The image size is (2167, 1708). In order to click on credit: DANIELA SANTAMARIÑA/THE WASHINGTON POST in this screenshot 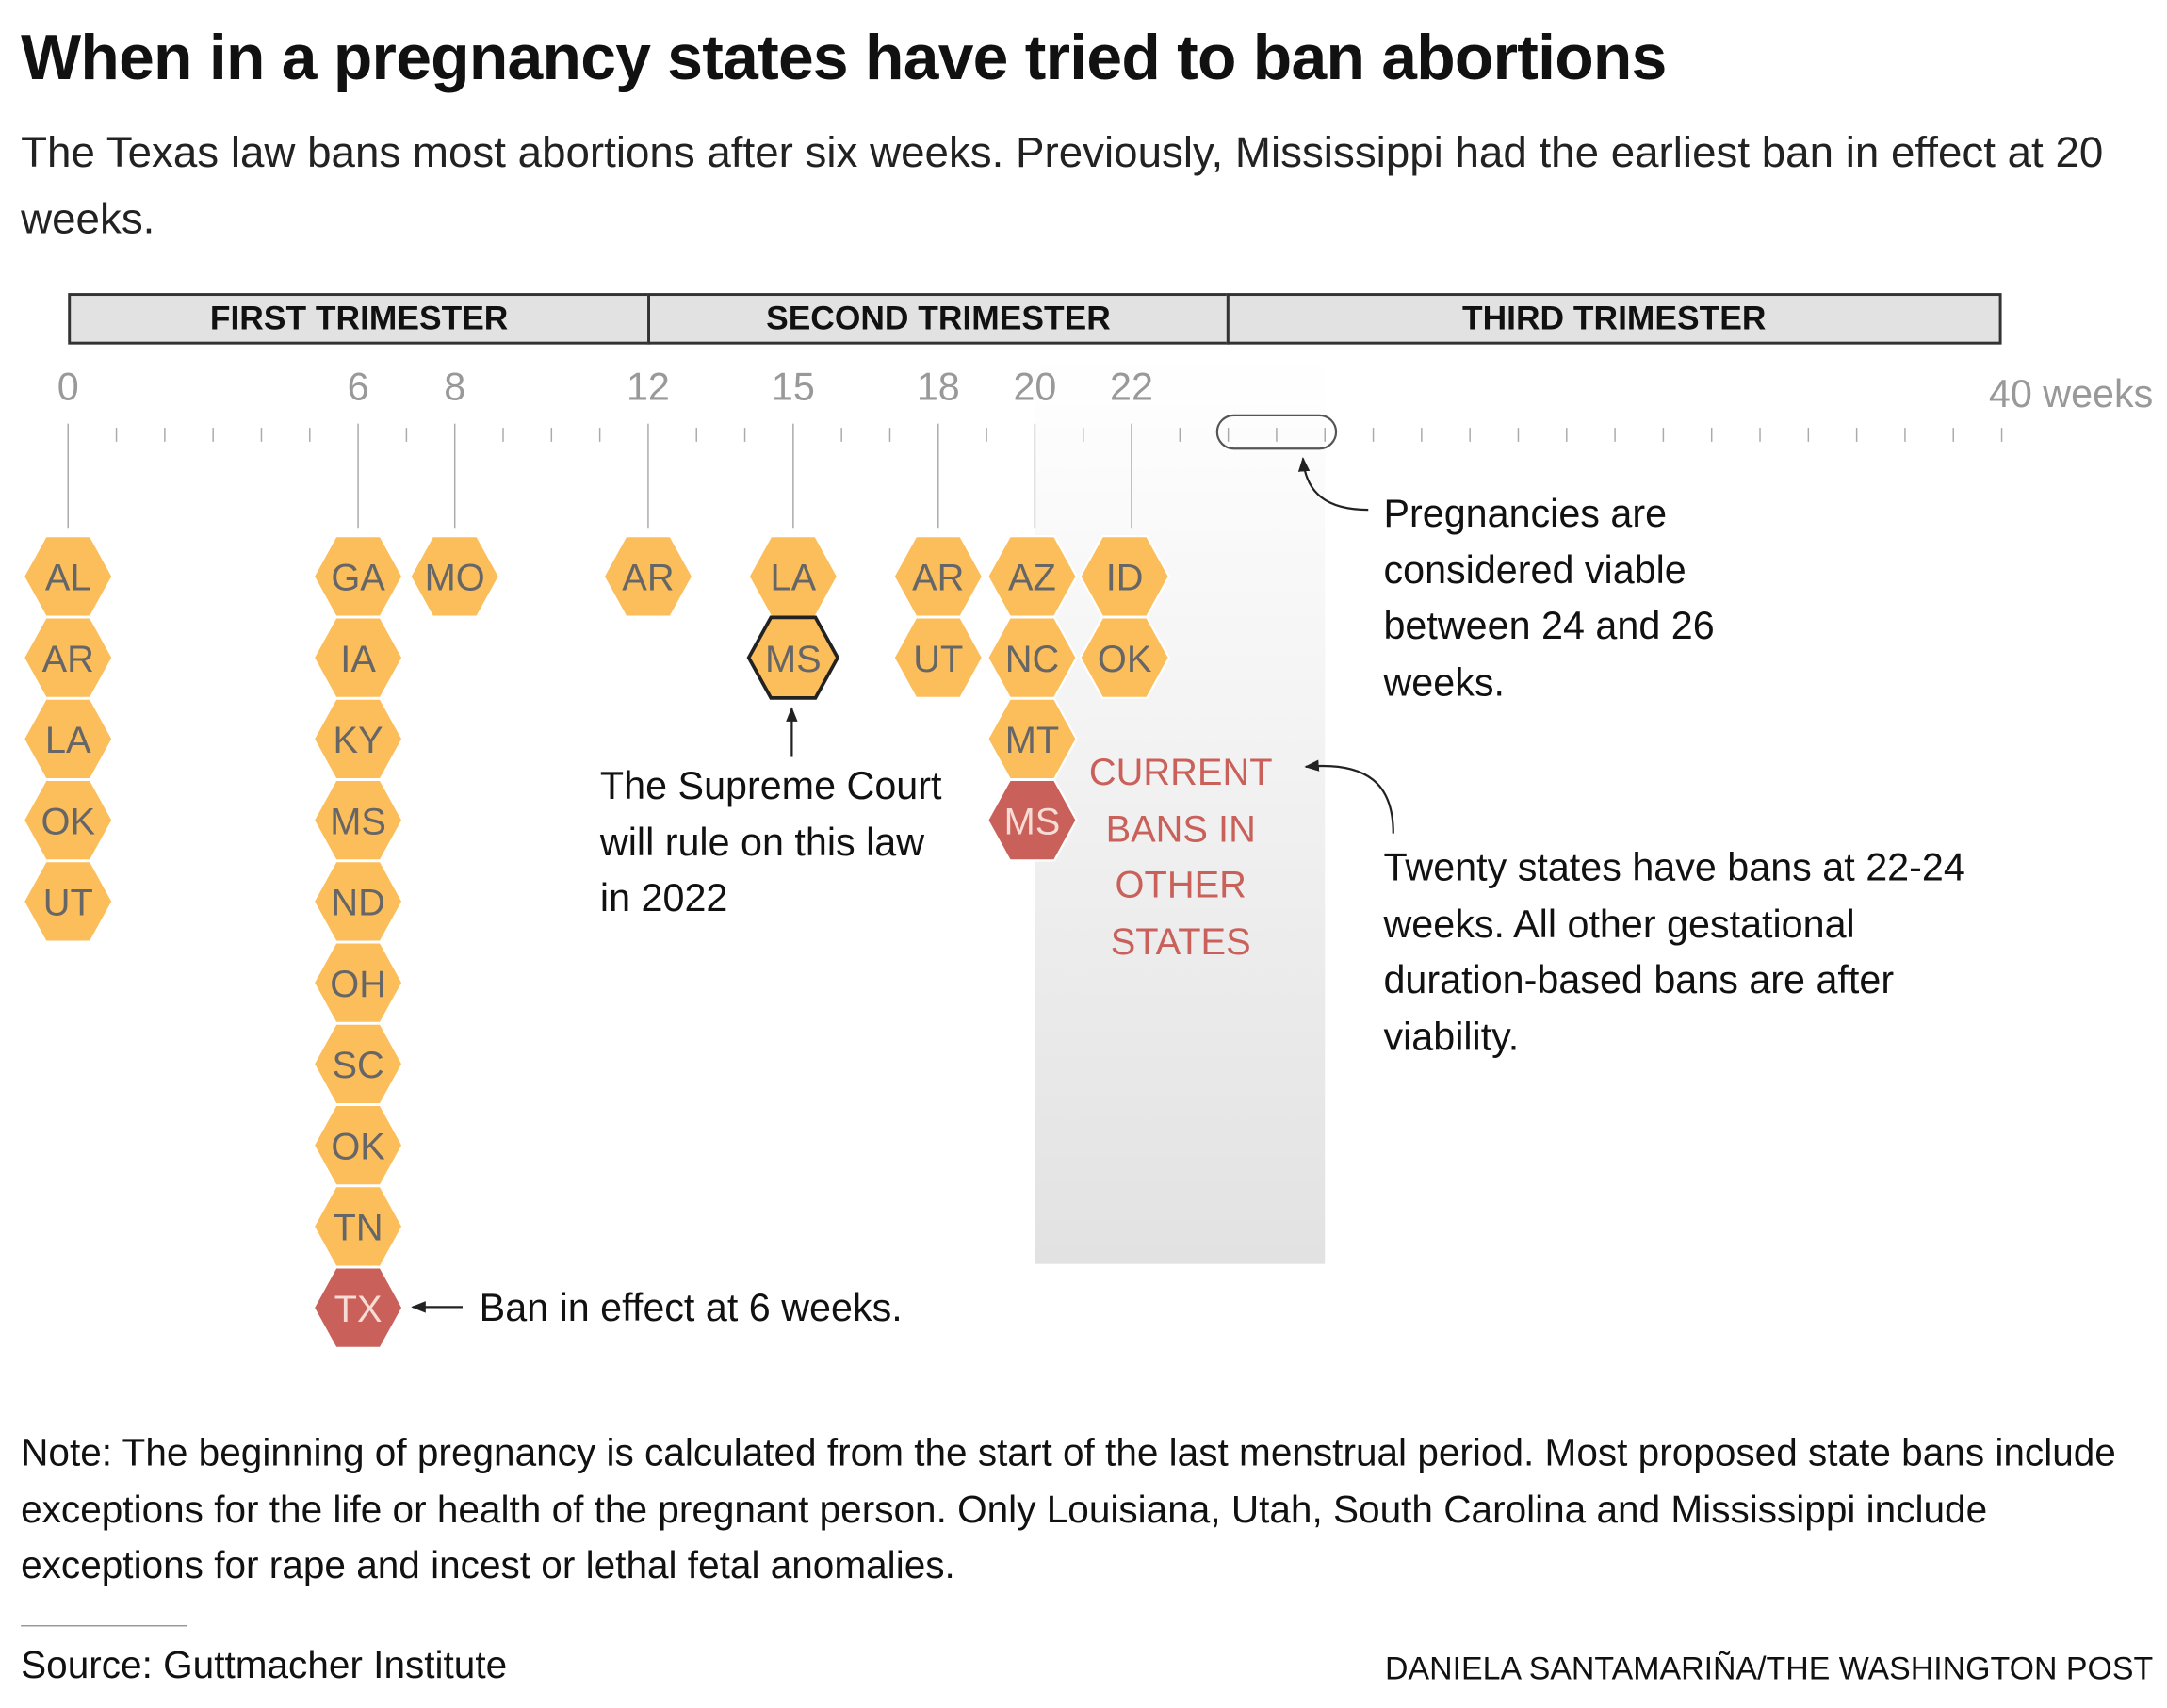, I will do `click(1770, 1668)`.